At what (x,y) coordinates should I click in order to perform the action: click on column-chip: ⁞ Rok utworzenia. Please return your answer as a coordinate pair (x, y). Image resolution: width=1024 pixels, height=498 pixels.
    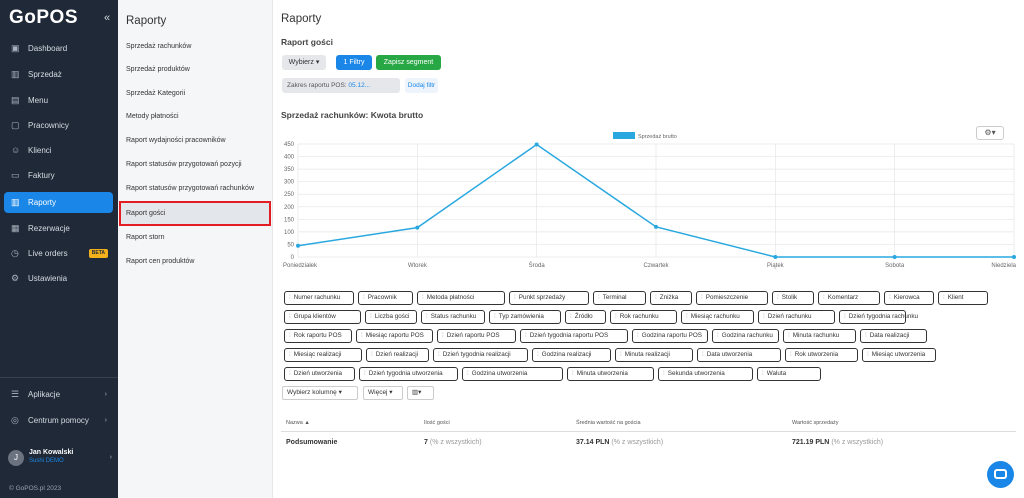
    Looking at the image, I should click on (821, 355).